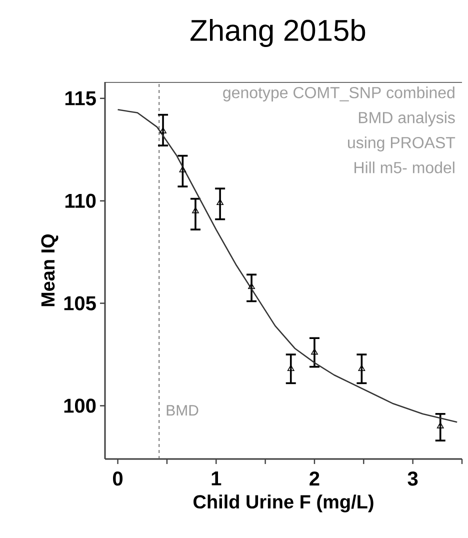  What do you see at coordinates (217, 479) in the screenshot?
I see `x-tick-label: 1` at bounding box center [217, 479].